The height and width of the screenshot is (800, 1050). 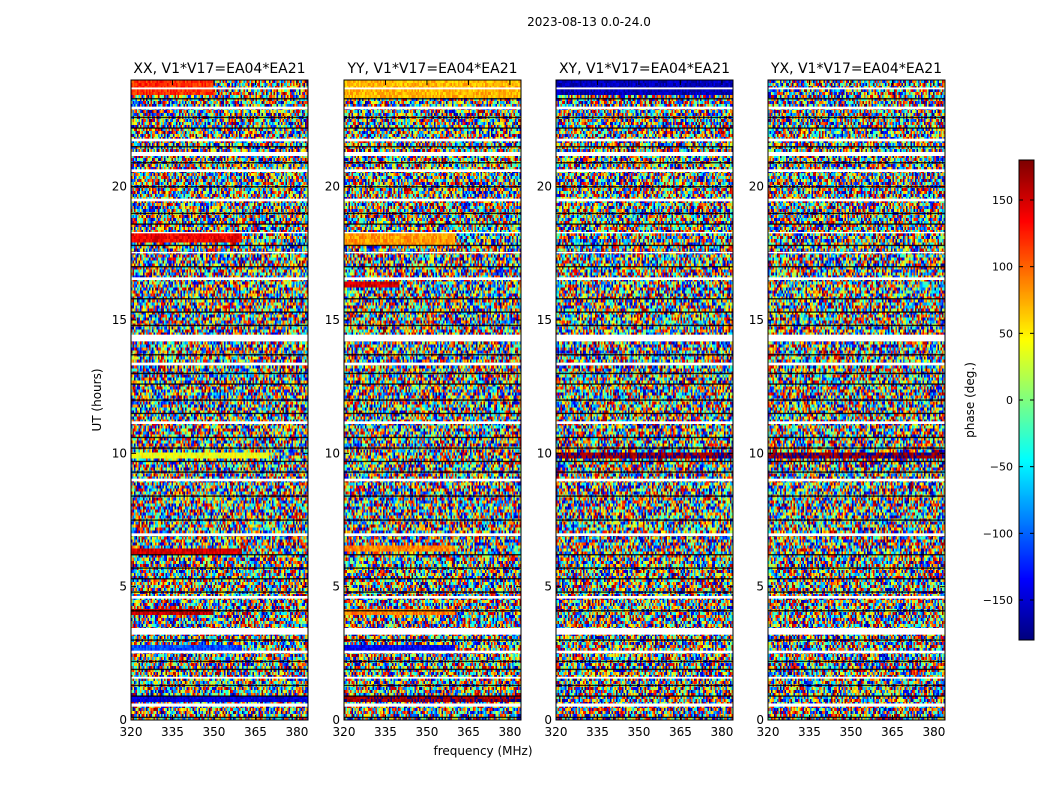 I want to click on x-tick-label: 365, so click(x=468, y=732).